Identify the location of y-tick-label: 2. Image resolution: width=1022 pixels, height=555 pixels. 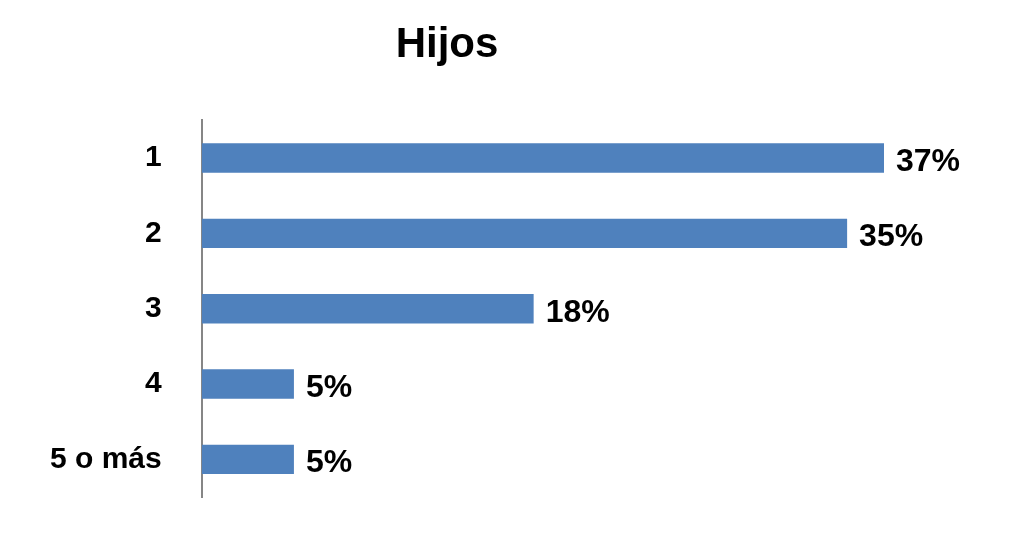
(153, 231).